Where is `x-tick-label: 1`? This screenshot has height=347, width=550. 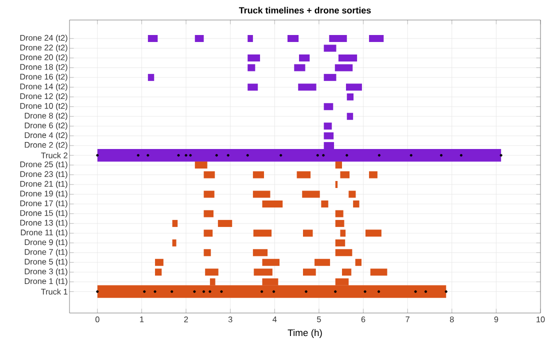
x-tick-label: 1 is located at coordinates (142, 319).